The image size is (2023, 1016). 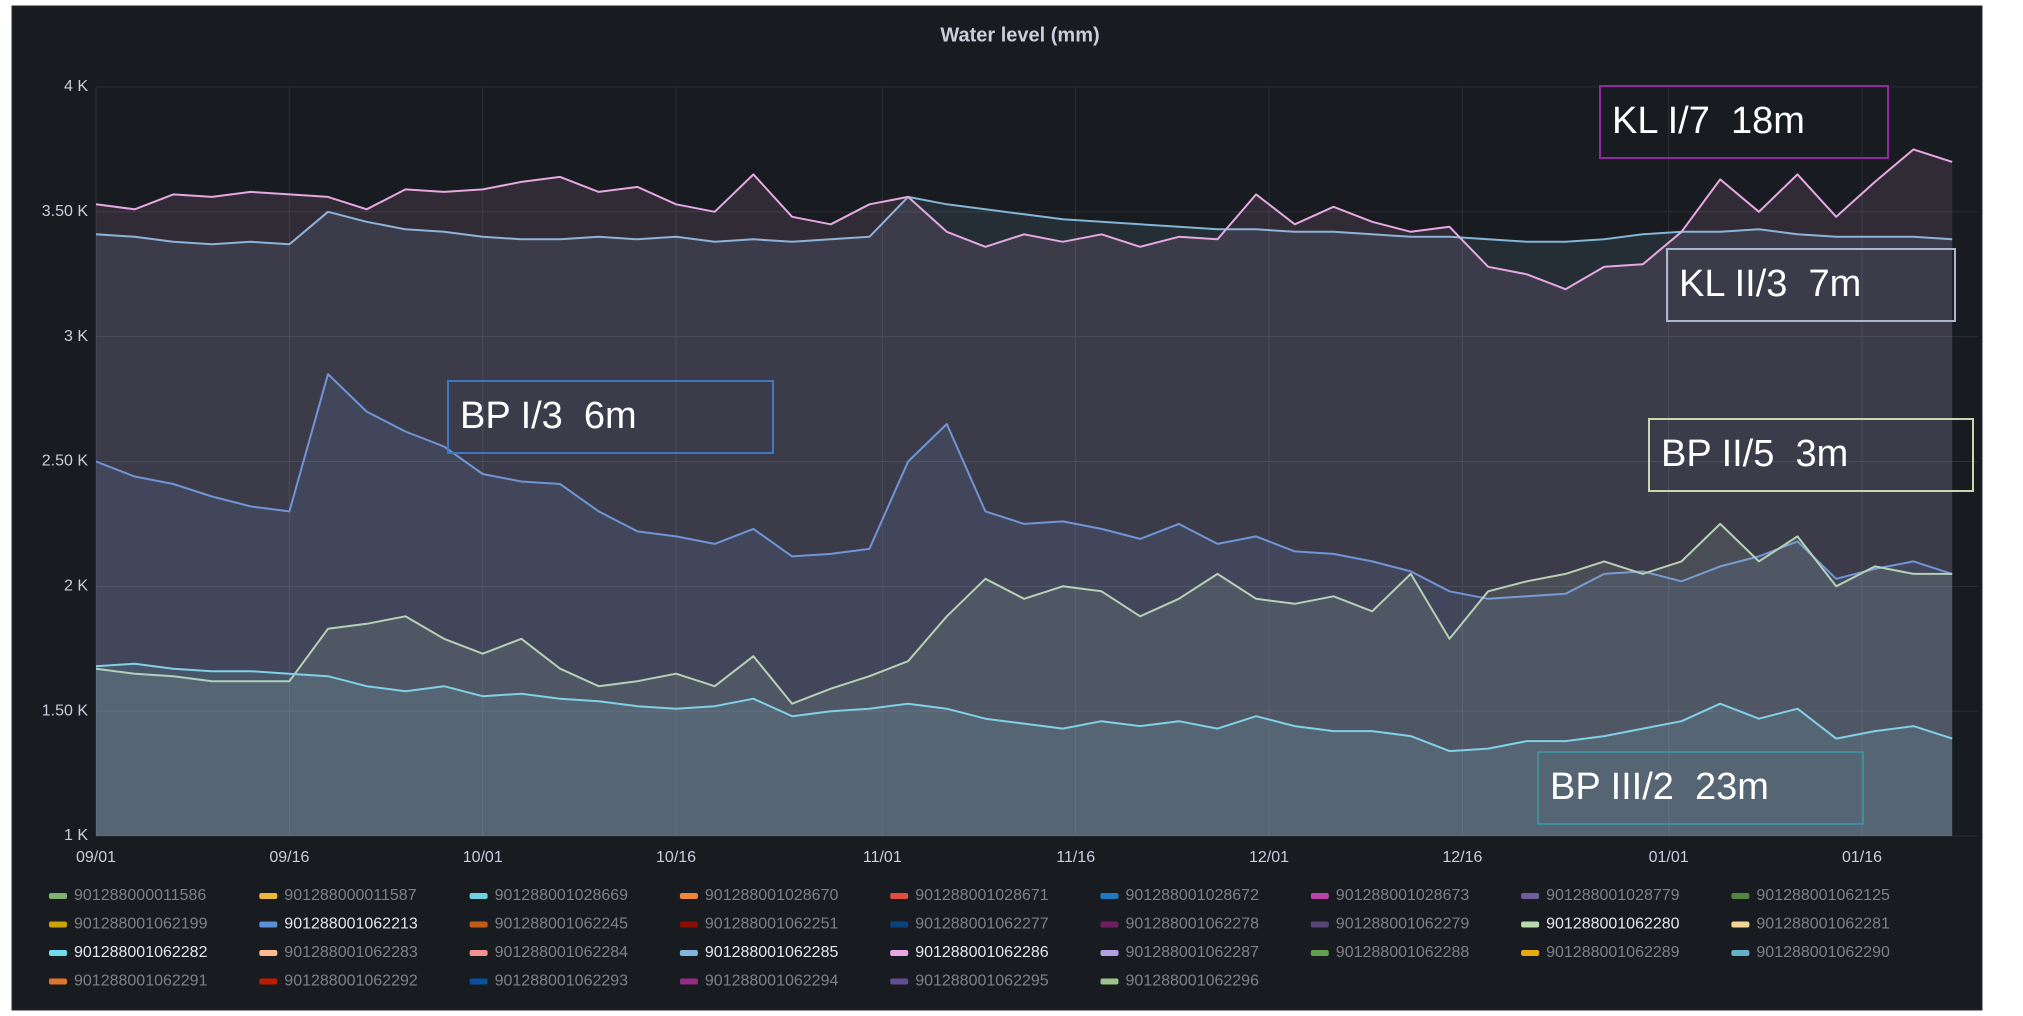 I want to click on x-tick-label: 09/16, so click(x=289, y=857).